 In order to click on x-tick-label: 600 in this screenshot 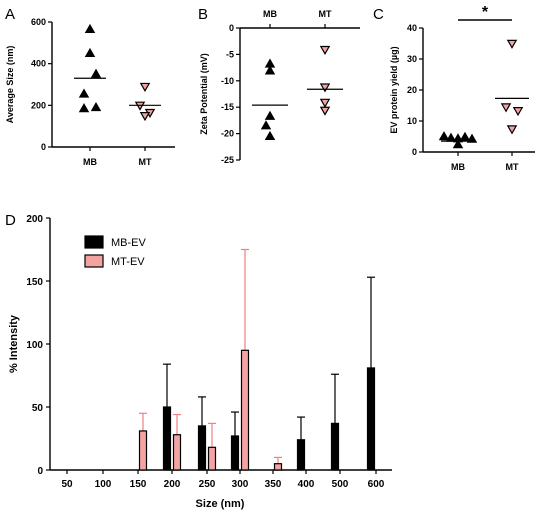, I will do `click(376, 484)`.